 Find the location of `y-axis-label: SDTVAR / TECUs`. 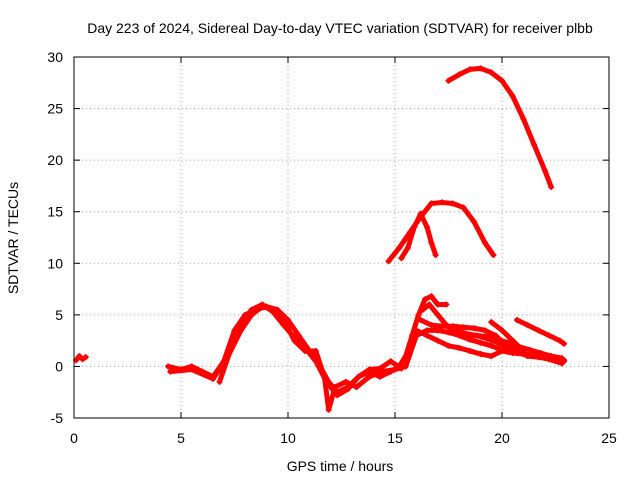

y-axis-label: SDTVAR / TECUs is located at coordinates (13, 238).